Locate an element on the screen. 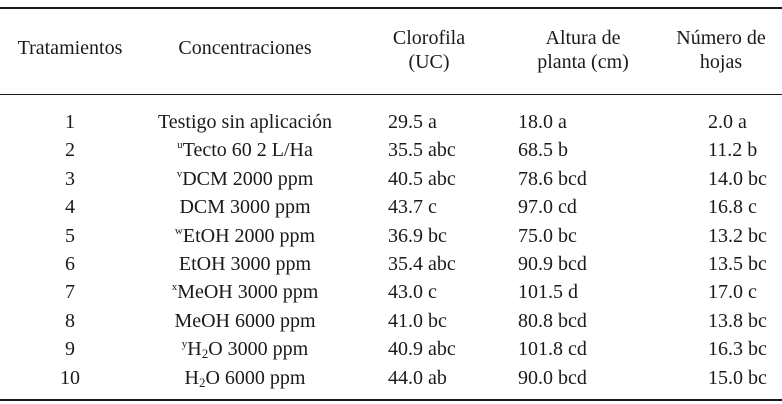 This screenshot has width=782, height=404. concentracion-cell: wEtOH 2000 ppm is located at coordinates (245, 236).